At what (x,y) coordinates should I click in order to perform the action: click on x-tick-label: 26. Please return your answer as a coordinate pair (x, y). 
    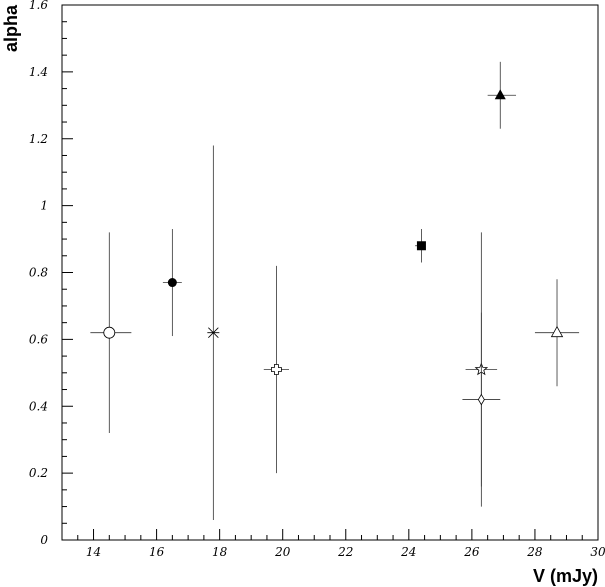
    Looking at the image, I should click on (471, 552).